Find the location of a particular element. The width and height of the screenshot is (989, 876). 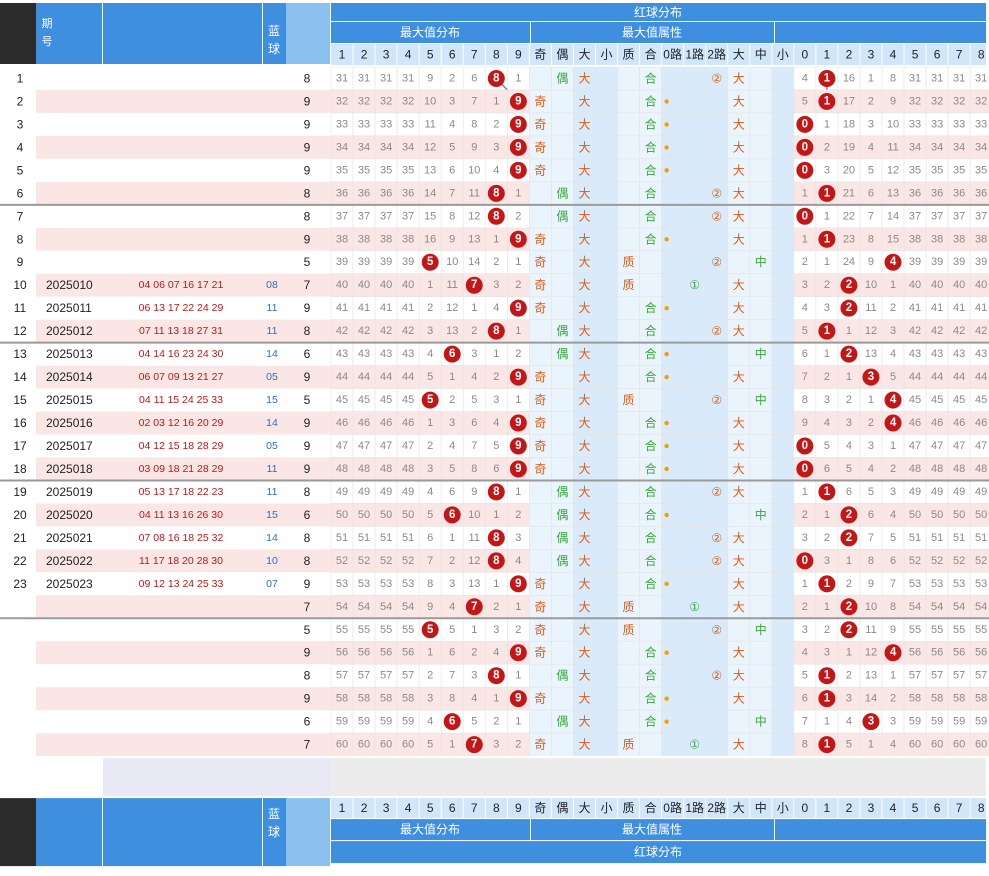

dist-count: 2 is located at coordinates (849, 400).